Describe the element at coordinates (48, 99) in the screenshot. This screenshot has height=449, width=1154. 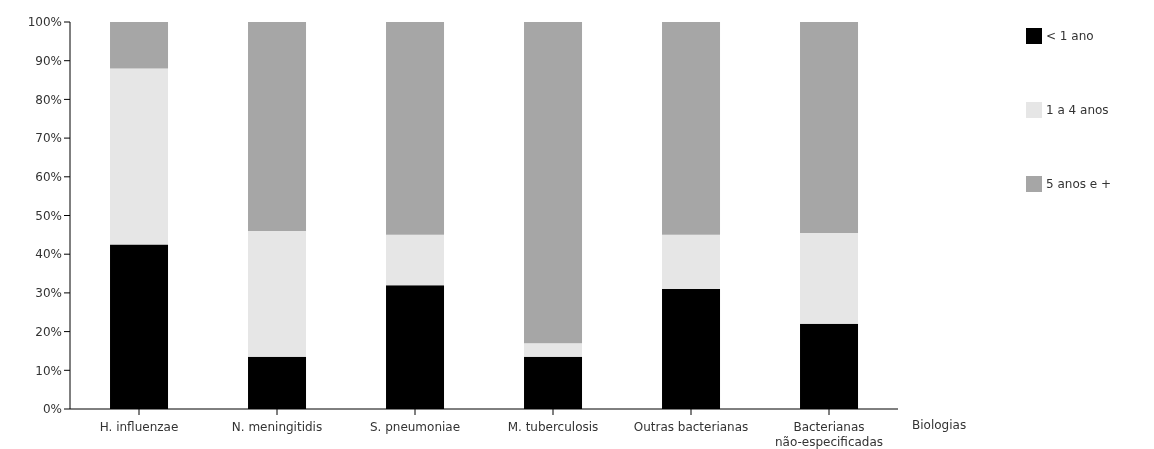
I see `y-tick-label: 80%` at that location.